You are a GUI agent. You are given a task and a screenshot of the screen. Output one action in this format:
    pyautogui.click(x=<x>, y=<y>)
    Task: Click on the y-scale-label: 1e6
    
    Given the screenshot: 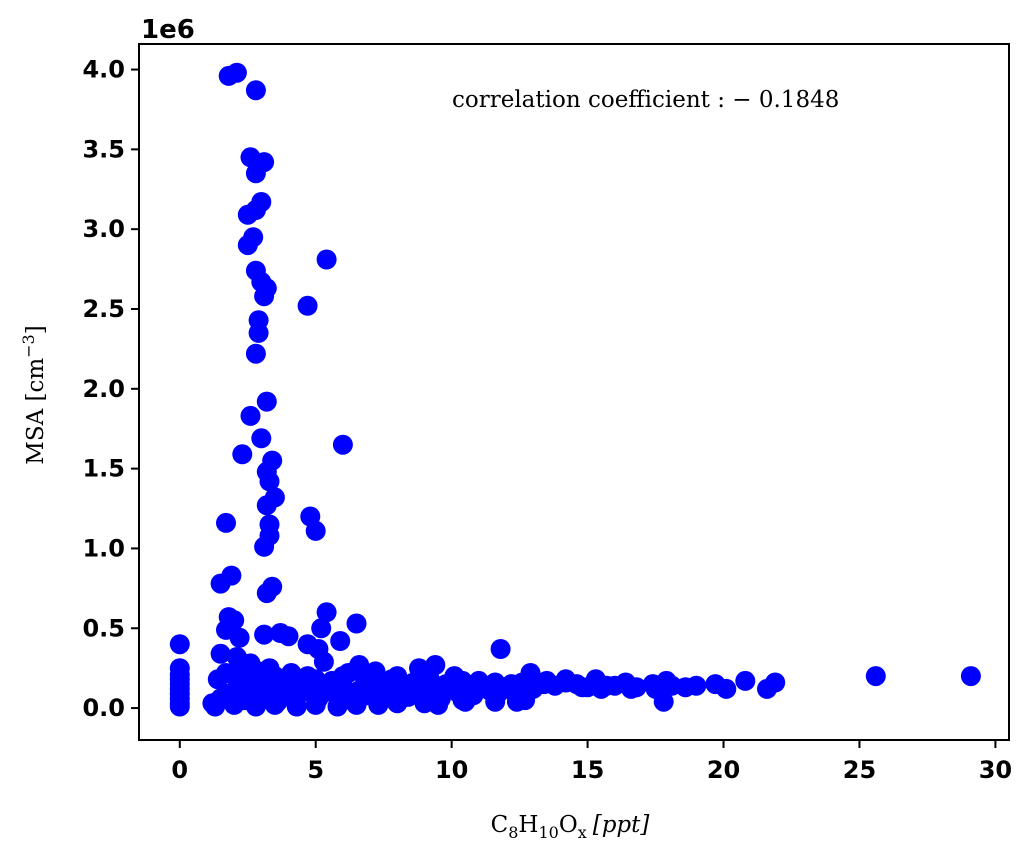 What is the action you would take?
    pyautogui.click(x=168, y=30)
    